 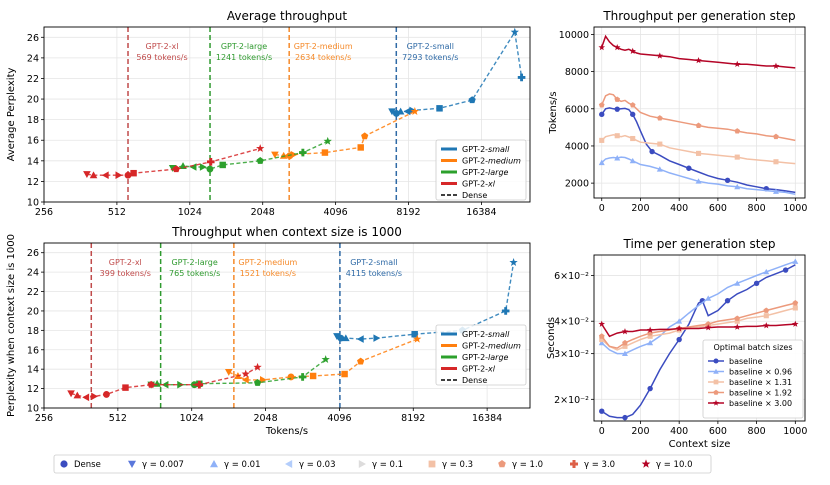 I want to click on series-line-gpt-2-xl, so click(x=164, y=382).